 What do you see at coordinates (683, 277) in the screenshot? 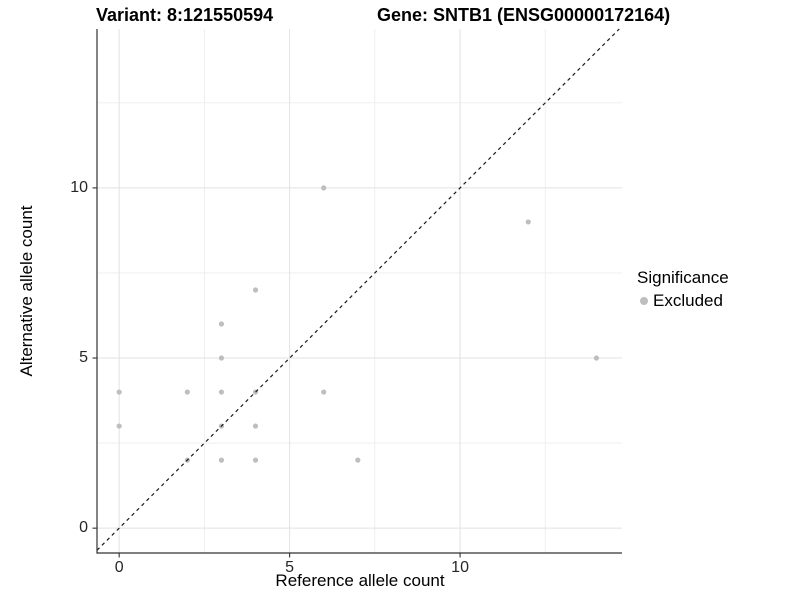
I see `legend-title: Significance` at bounding box center [683, 277].